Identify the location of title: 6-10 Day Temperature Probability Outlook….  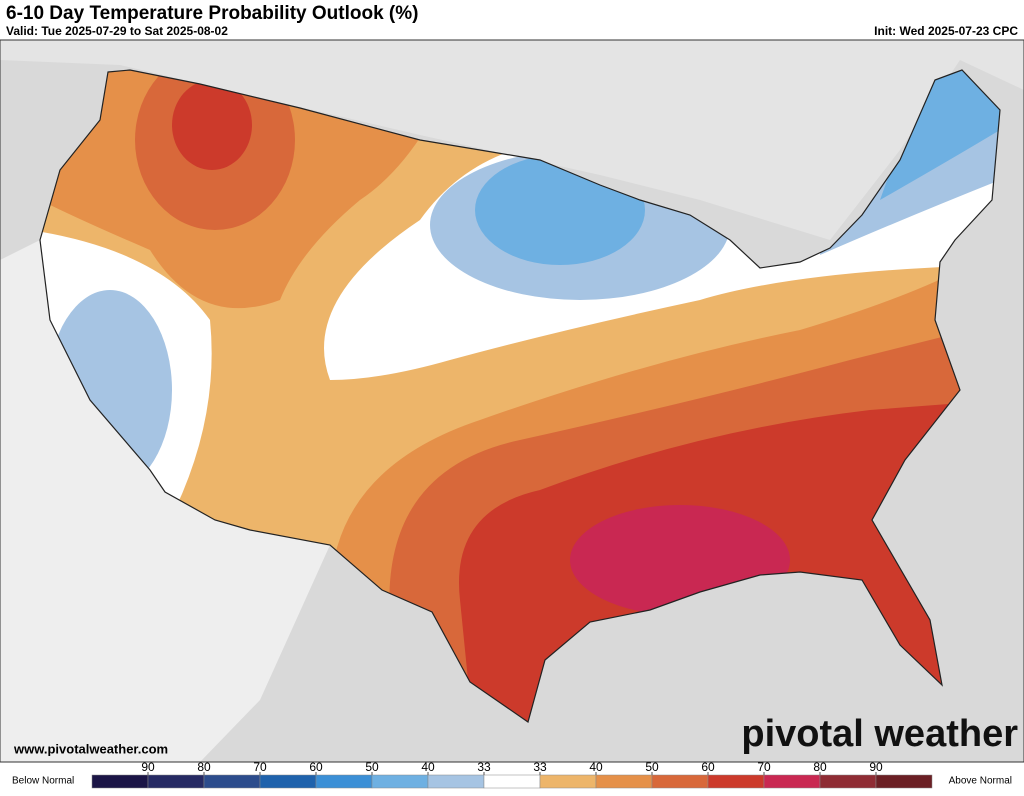
(212, 13).